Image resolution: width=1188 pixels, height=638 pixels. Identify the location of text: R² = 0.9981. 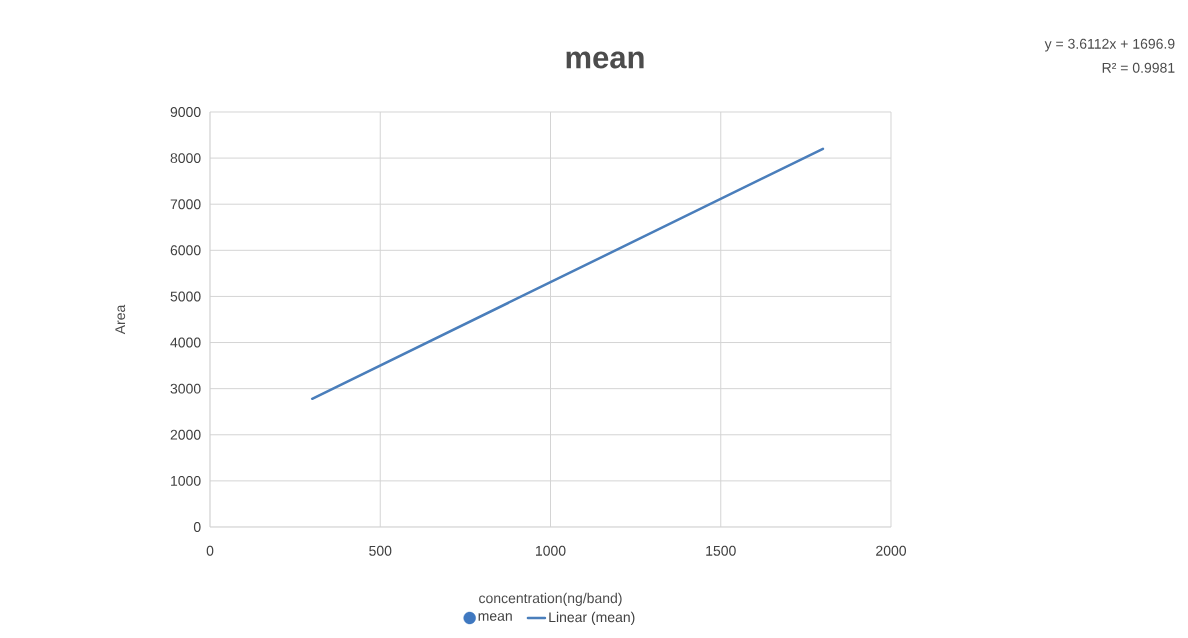
(1138, 67).